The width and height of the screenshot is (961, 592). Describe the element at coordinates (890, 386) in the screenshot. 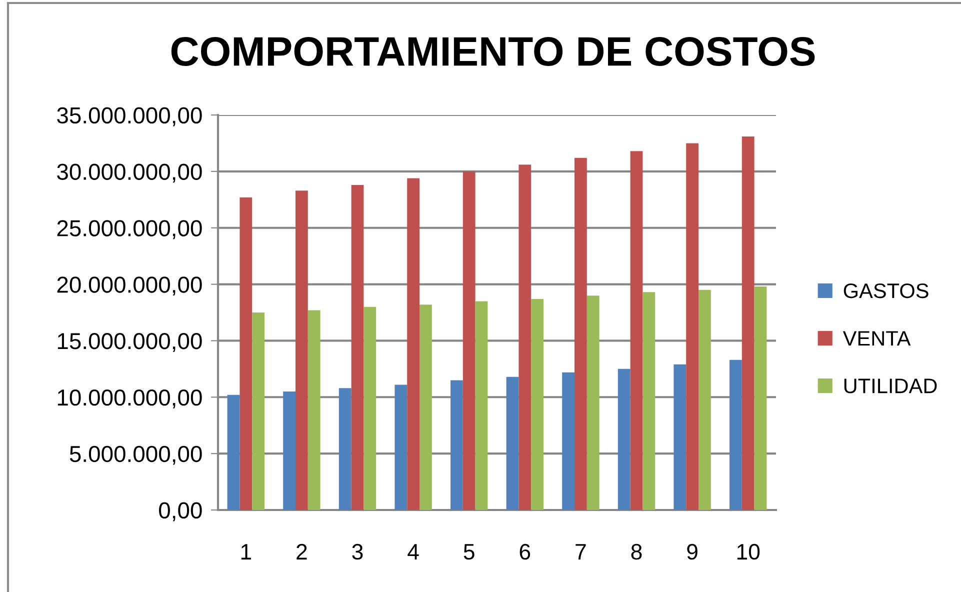

I see `legend-label: UTILIDAD` at that location.